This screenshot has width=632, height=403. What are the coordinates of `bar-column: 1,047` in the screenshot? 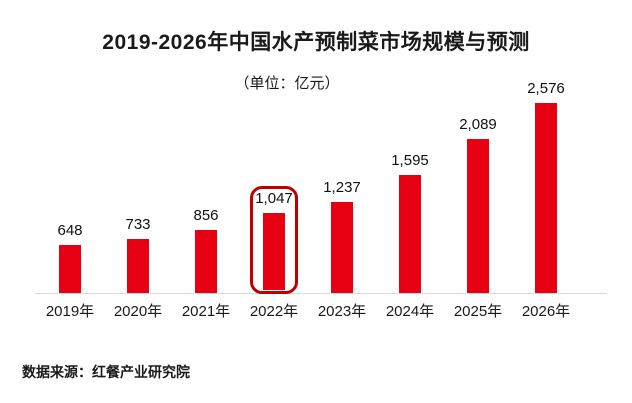 It's located at (274, 240).